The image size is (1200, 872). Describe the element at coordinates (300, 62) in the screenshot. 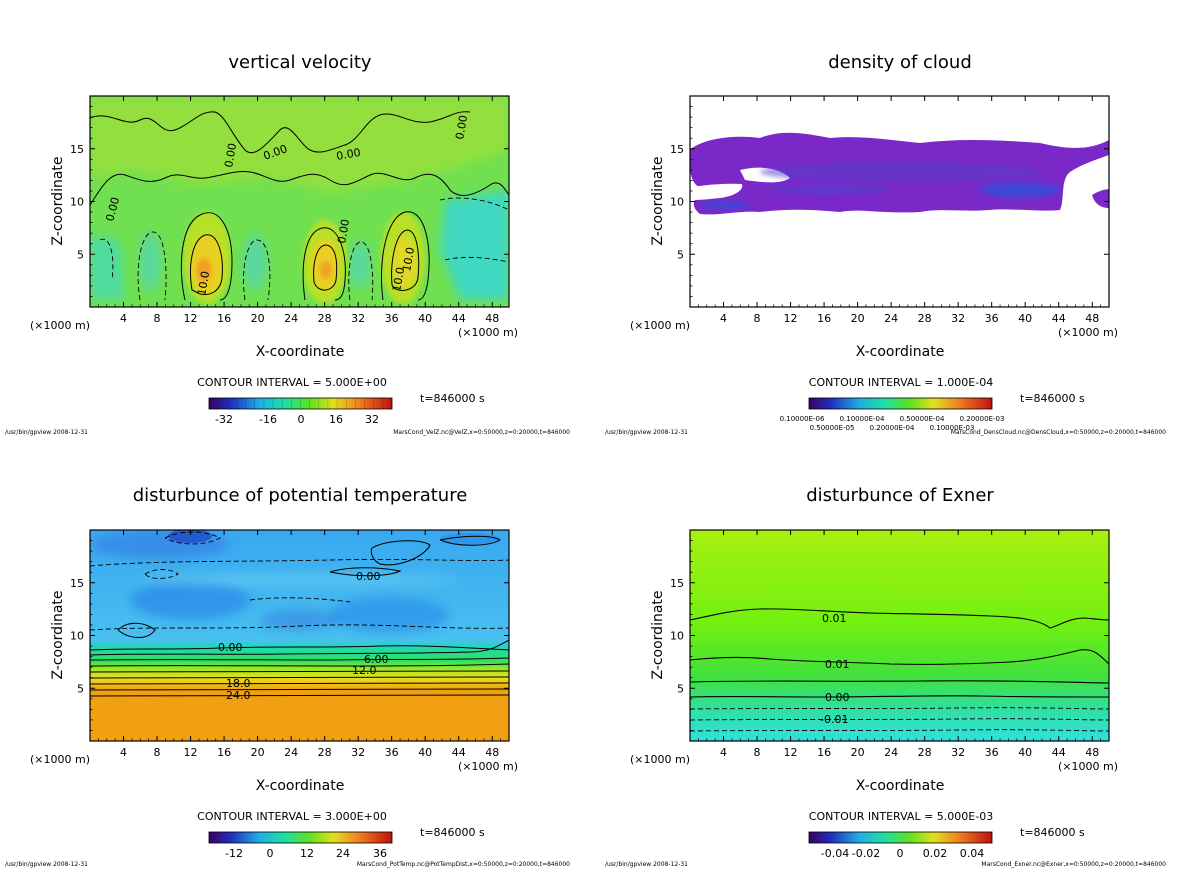

I see `panel-title: vertical velocity` at that location.